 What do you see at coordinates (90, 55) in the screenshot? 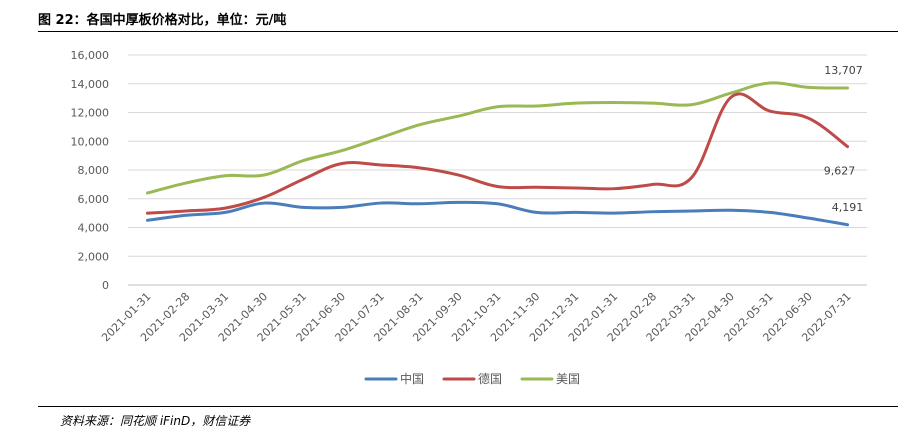
I see `y-tick-label: 16,000` at bounding box center [90, 55].